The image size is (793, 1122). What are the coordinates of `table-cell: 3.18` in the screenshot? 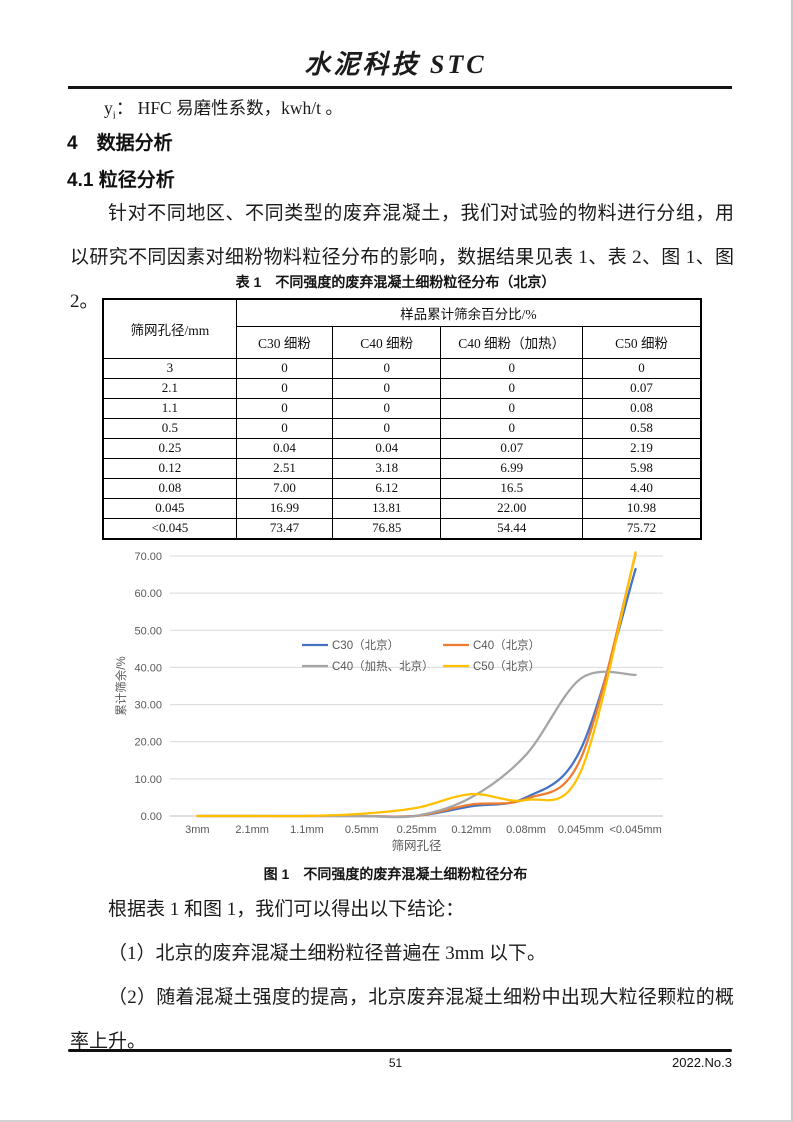 It's located at (387, 468).